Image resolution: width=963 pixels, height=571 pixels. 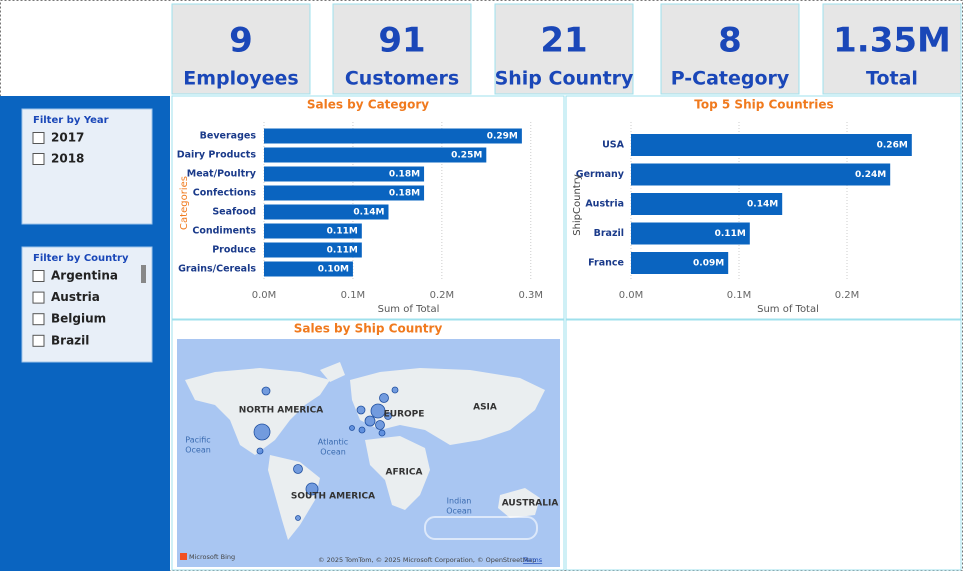 What do you see at coordinates (604, 204) in the screenshot?
I see `category-label: Austria` at bounding box center [604, 204].